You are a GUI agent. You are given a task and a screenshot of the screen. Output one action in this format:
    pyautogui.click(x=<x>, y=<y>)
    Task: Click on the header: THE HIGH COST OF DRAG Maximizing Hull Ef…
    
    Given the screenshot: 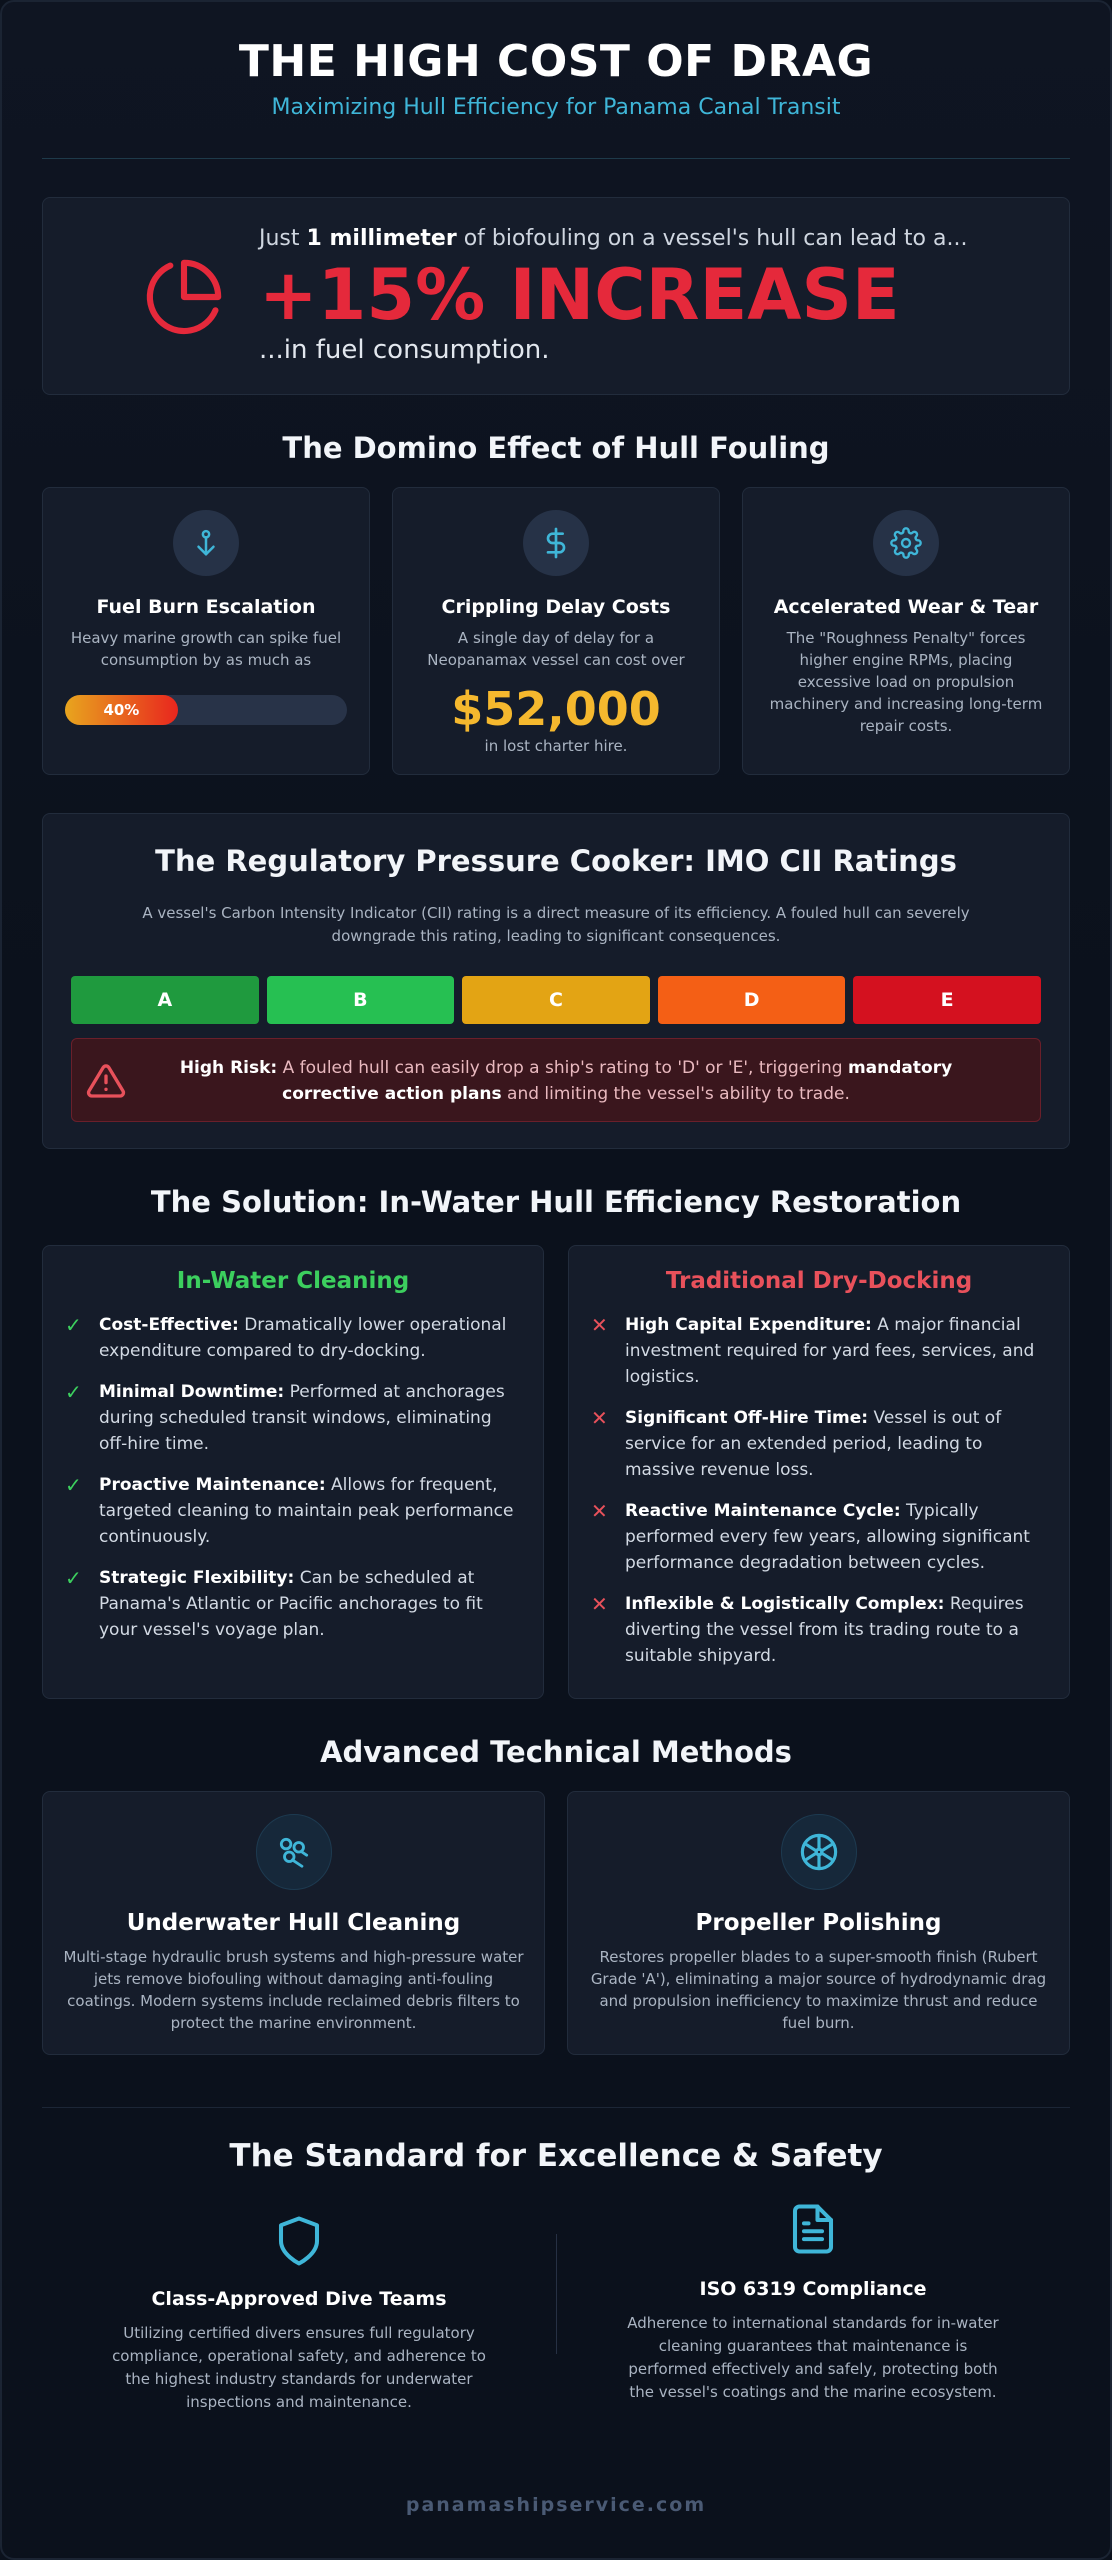 What is the action you would take?
    pyautogui.click(x=556, y=61)
    